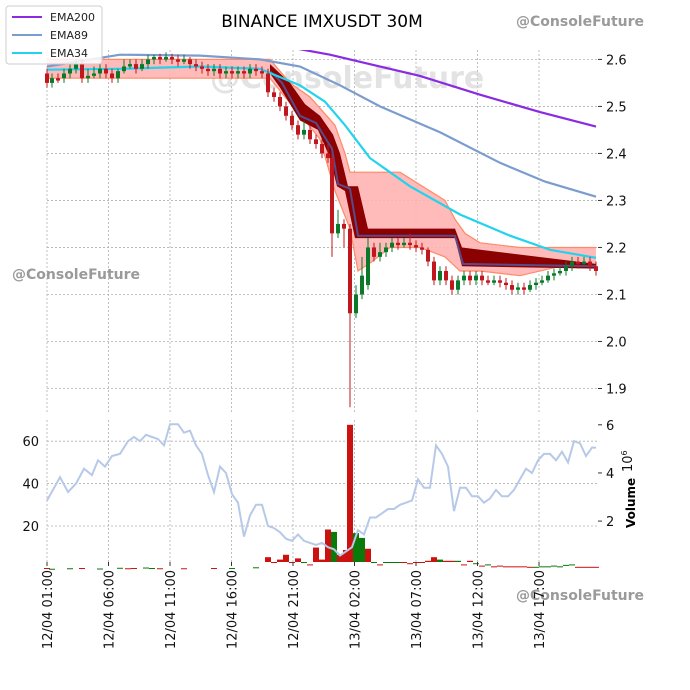  I want to click on watermark-bottom-right: @ConsoleFuture, so click(580, 596).